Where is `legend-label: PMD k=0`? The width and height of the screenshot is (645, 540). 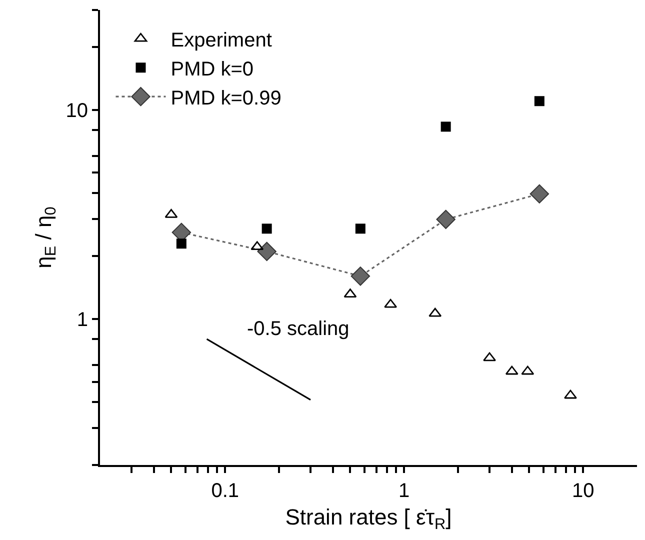 legend-label: PMD k=0 is located at coordinates (212, 69).